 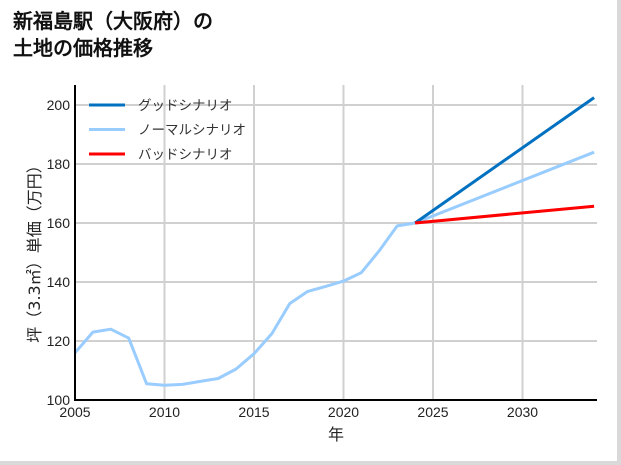 What do you see at coordinates (34, 249) in the screenshot?
I see `y-axis-label: 坪（3.3㎡）単価（万円）` at bounding box center [34, 249].